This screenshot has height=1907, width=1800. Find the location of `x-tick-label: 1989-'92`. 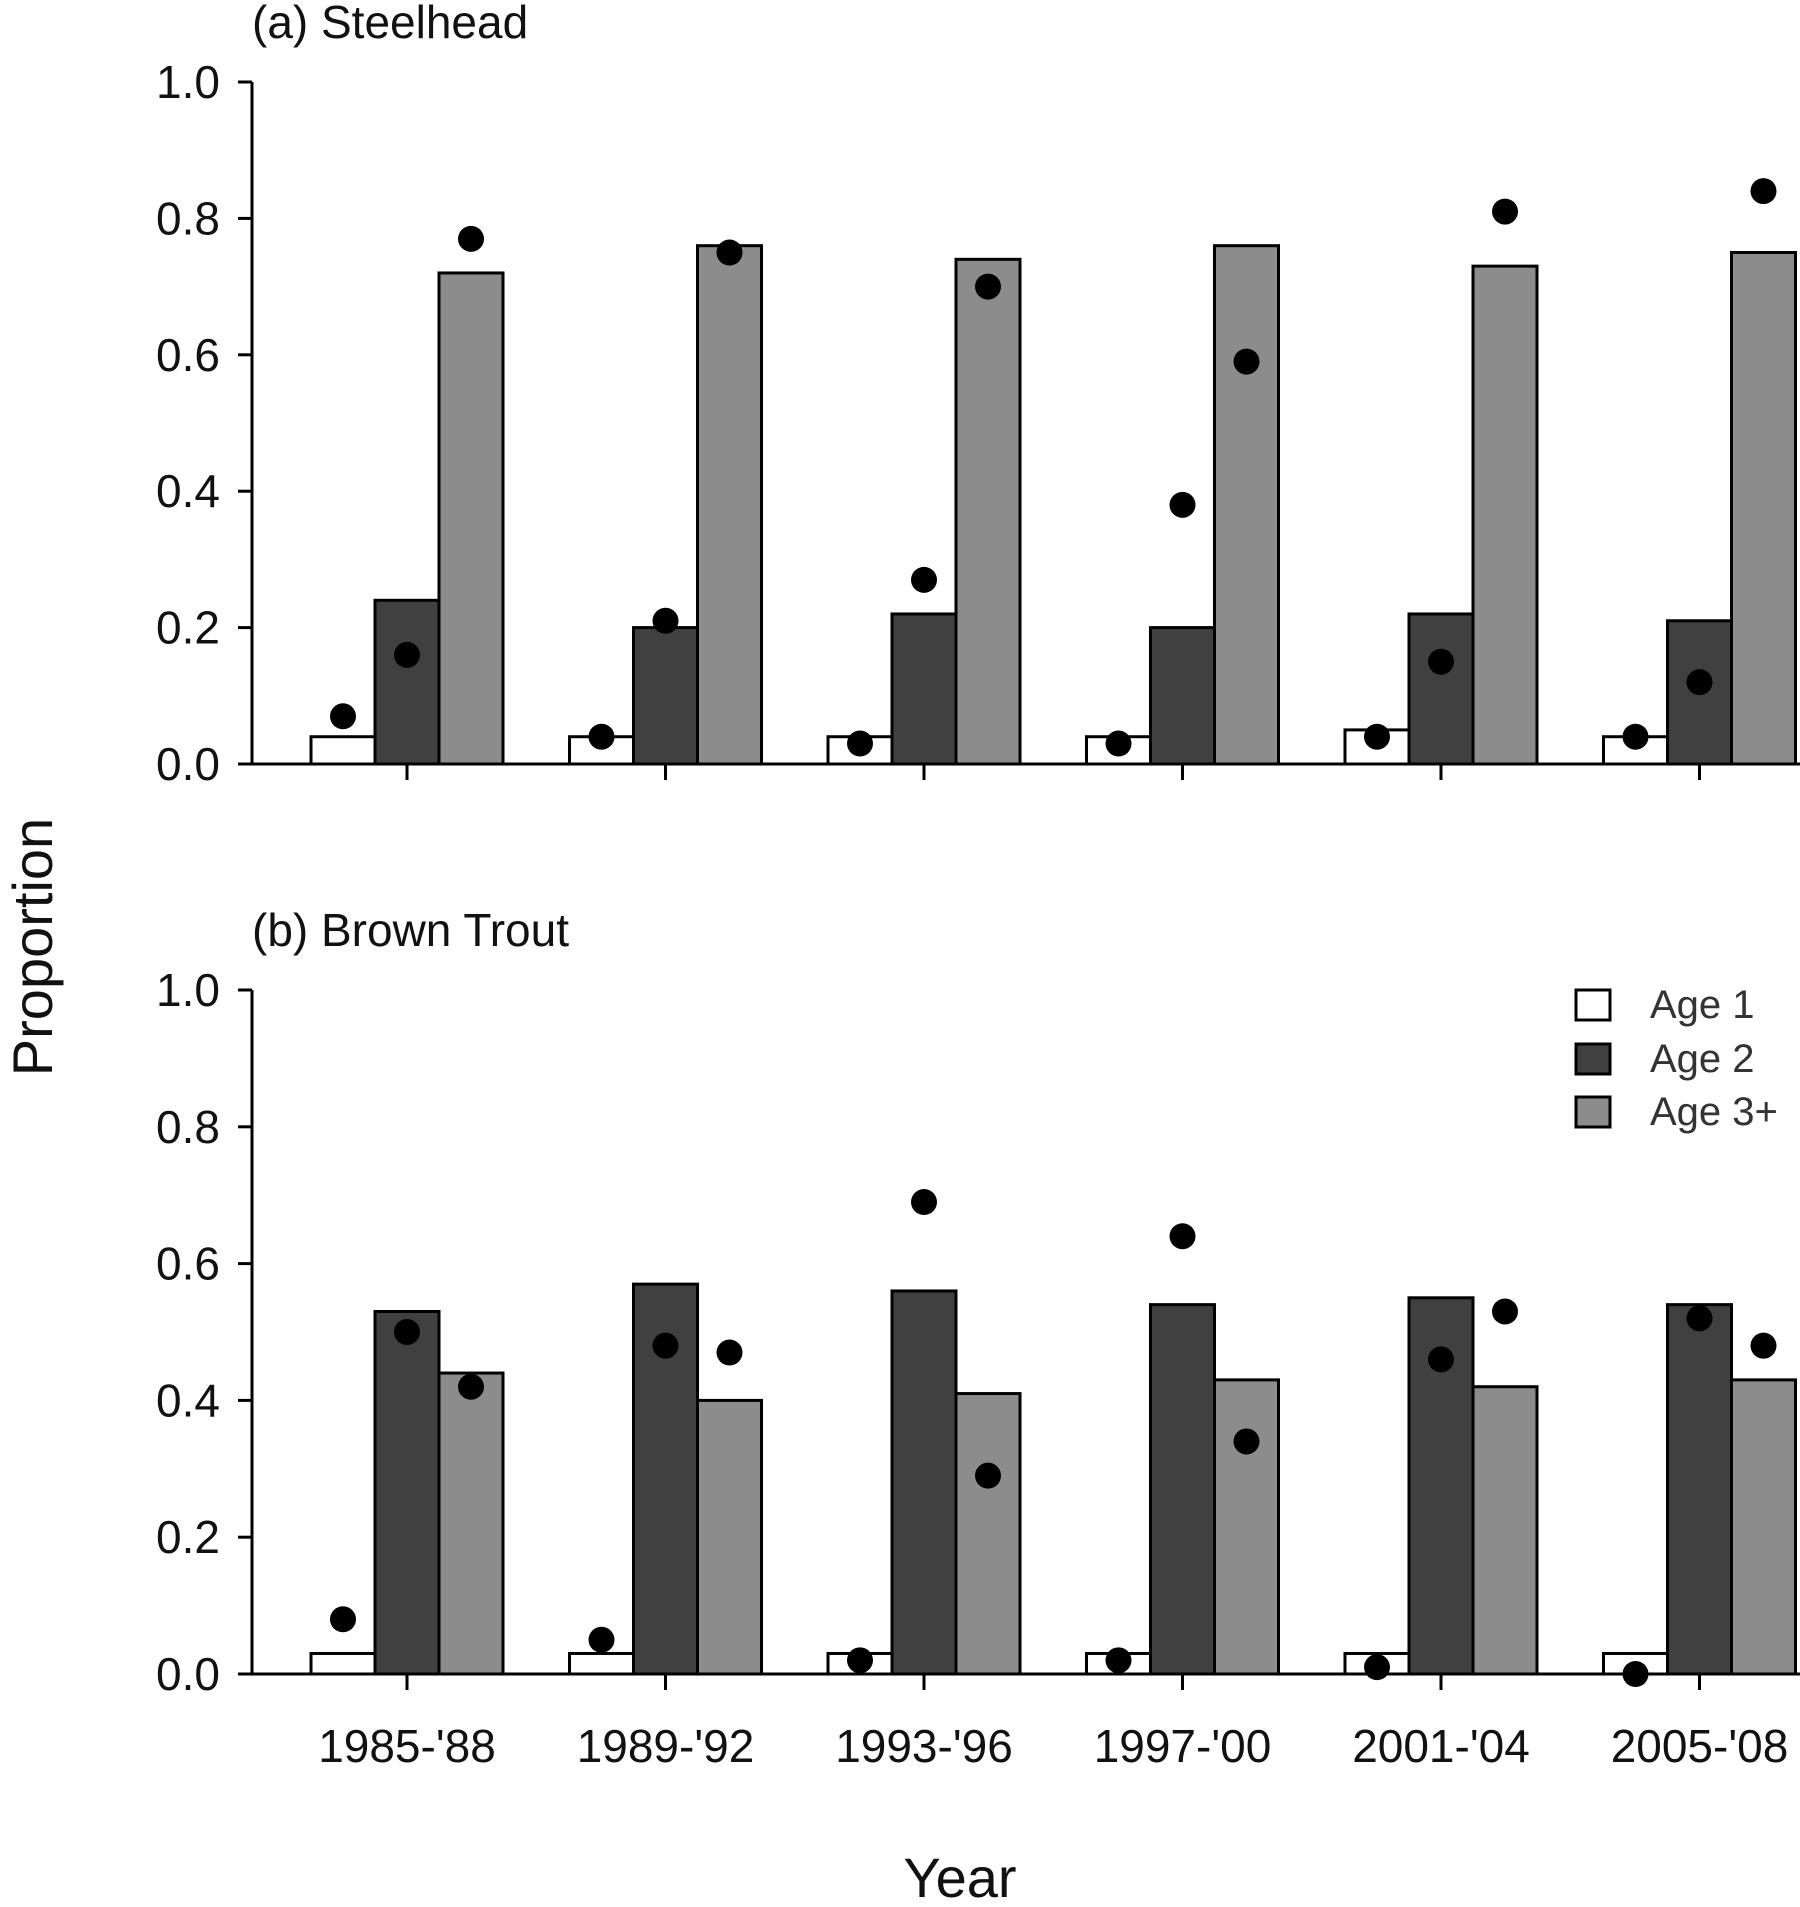

x-tick-label: 1989-'92 is located at coordinates (666, 1746).